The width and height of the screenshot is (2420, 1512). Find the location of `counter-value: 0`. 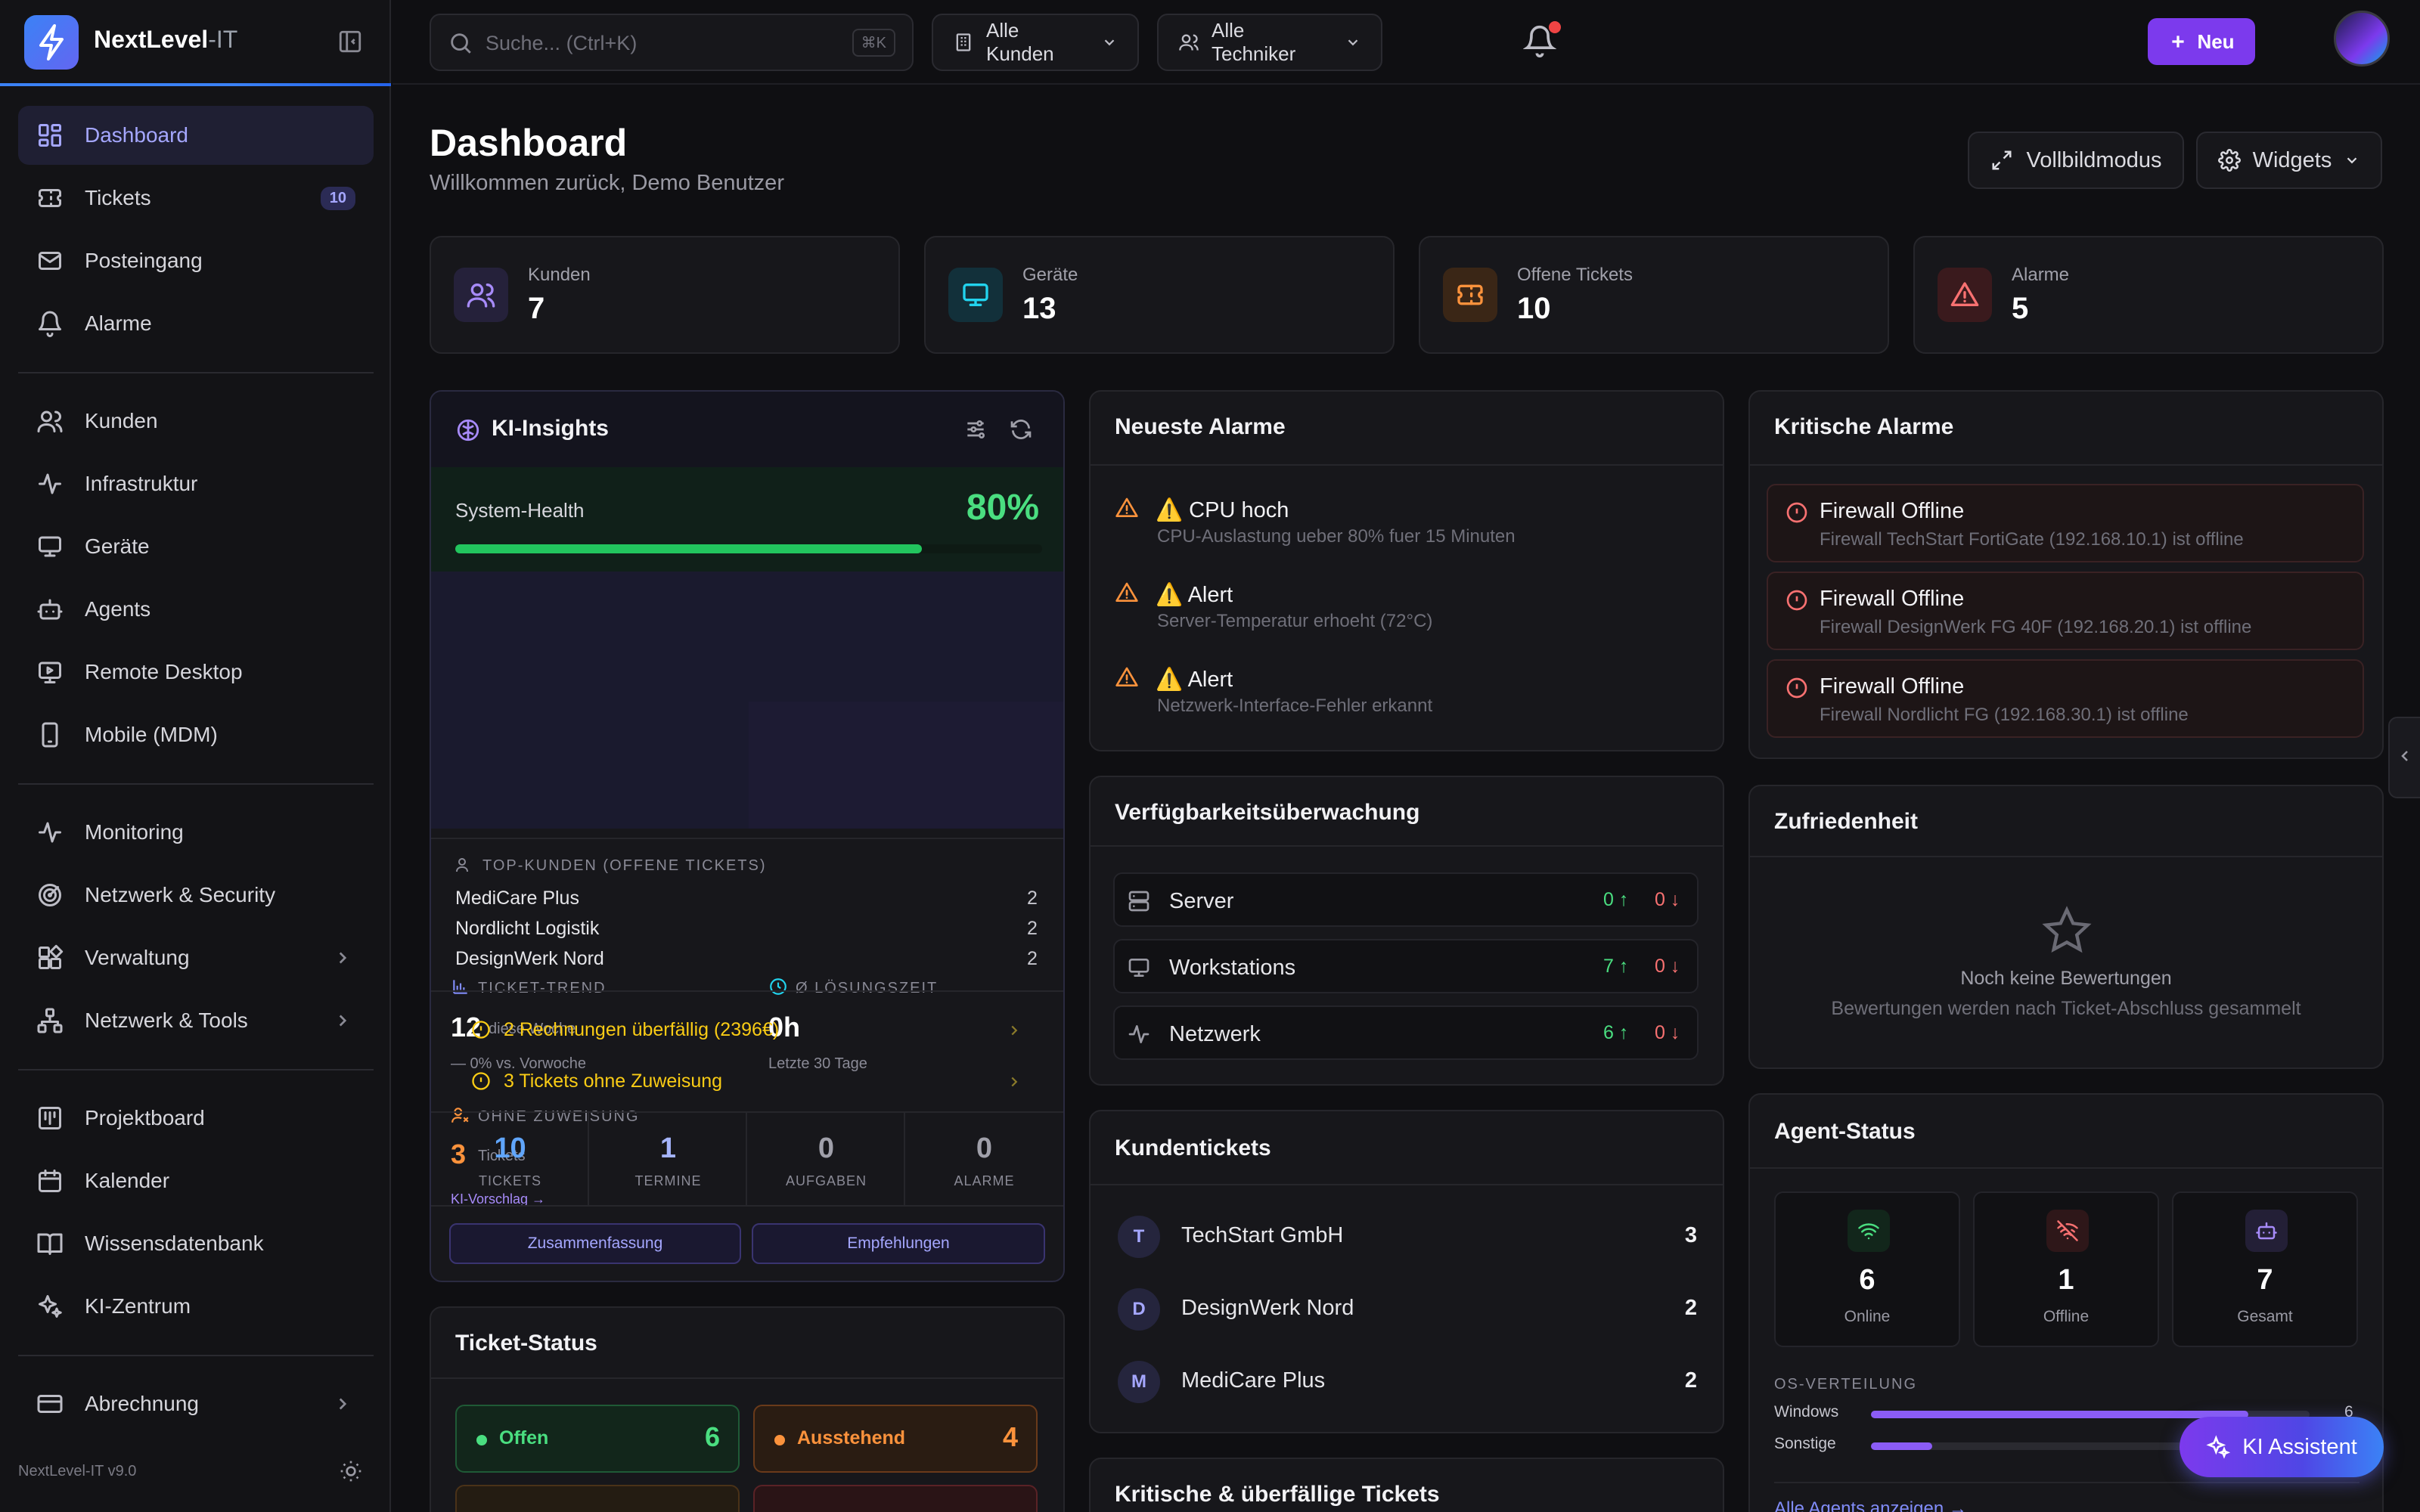

counter-value: 0 is located at coordinates (984, 1148).